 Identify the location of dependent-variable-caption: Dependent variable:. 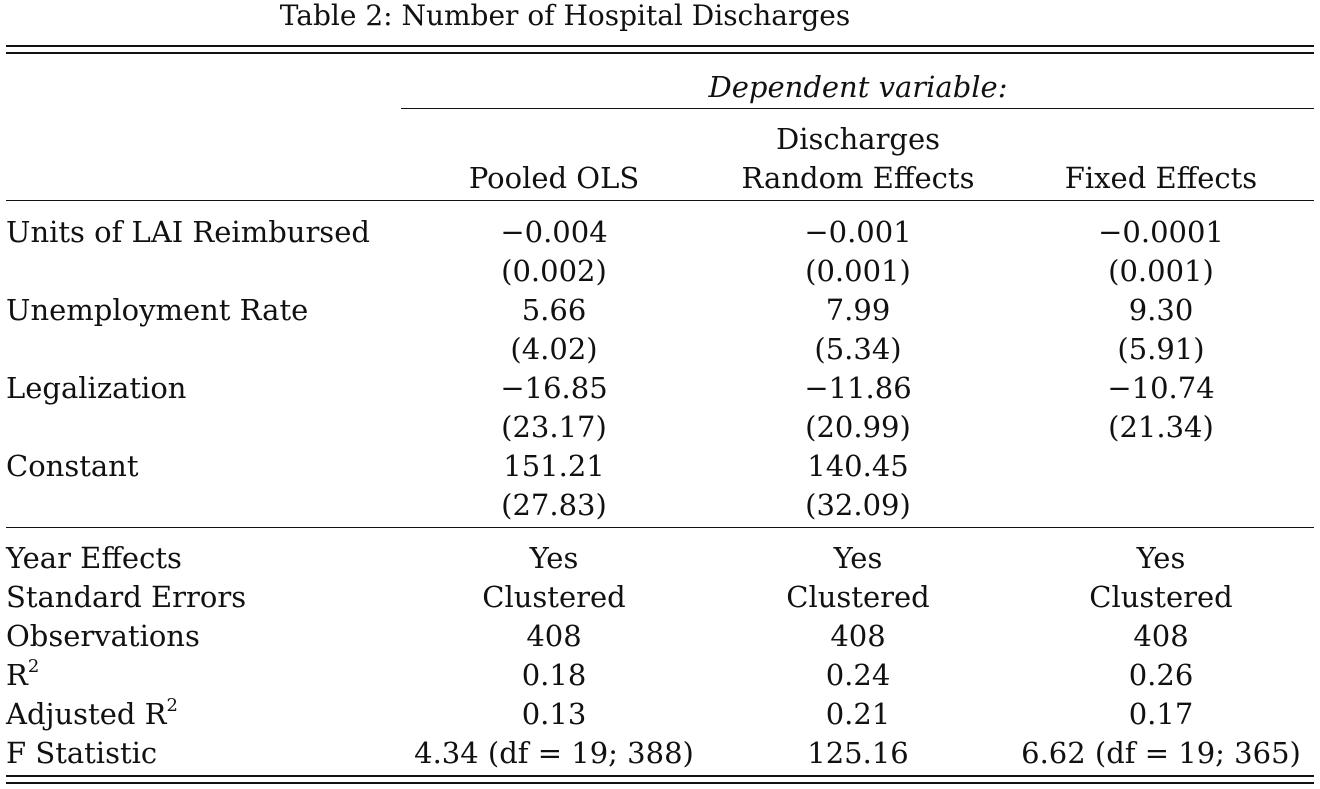
(858, 87).